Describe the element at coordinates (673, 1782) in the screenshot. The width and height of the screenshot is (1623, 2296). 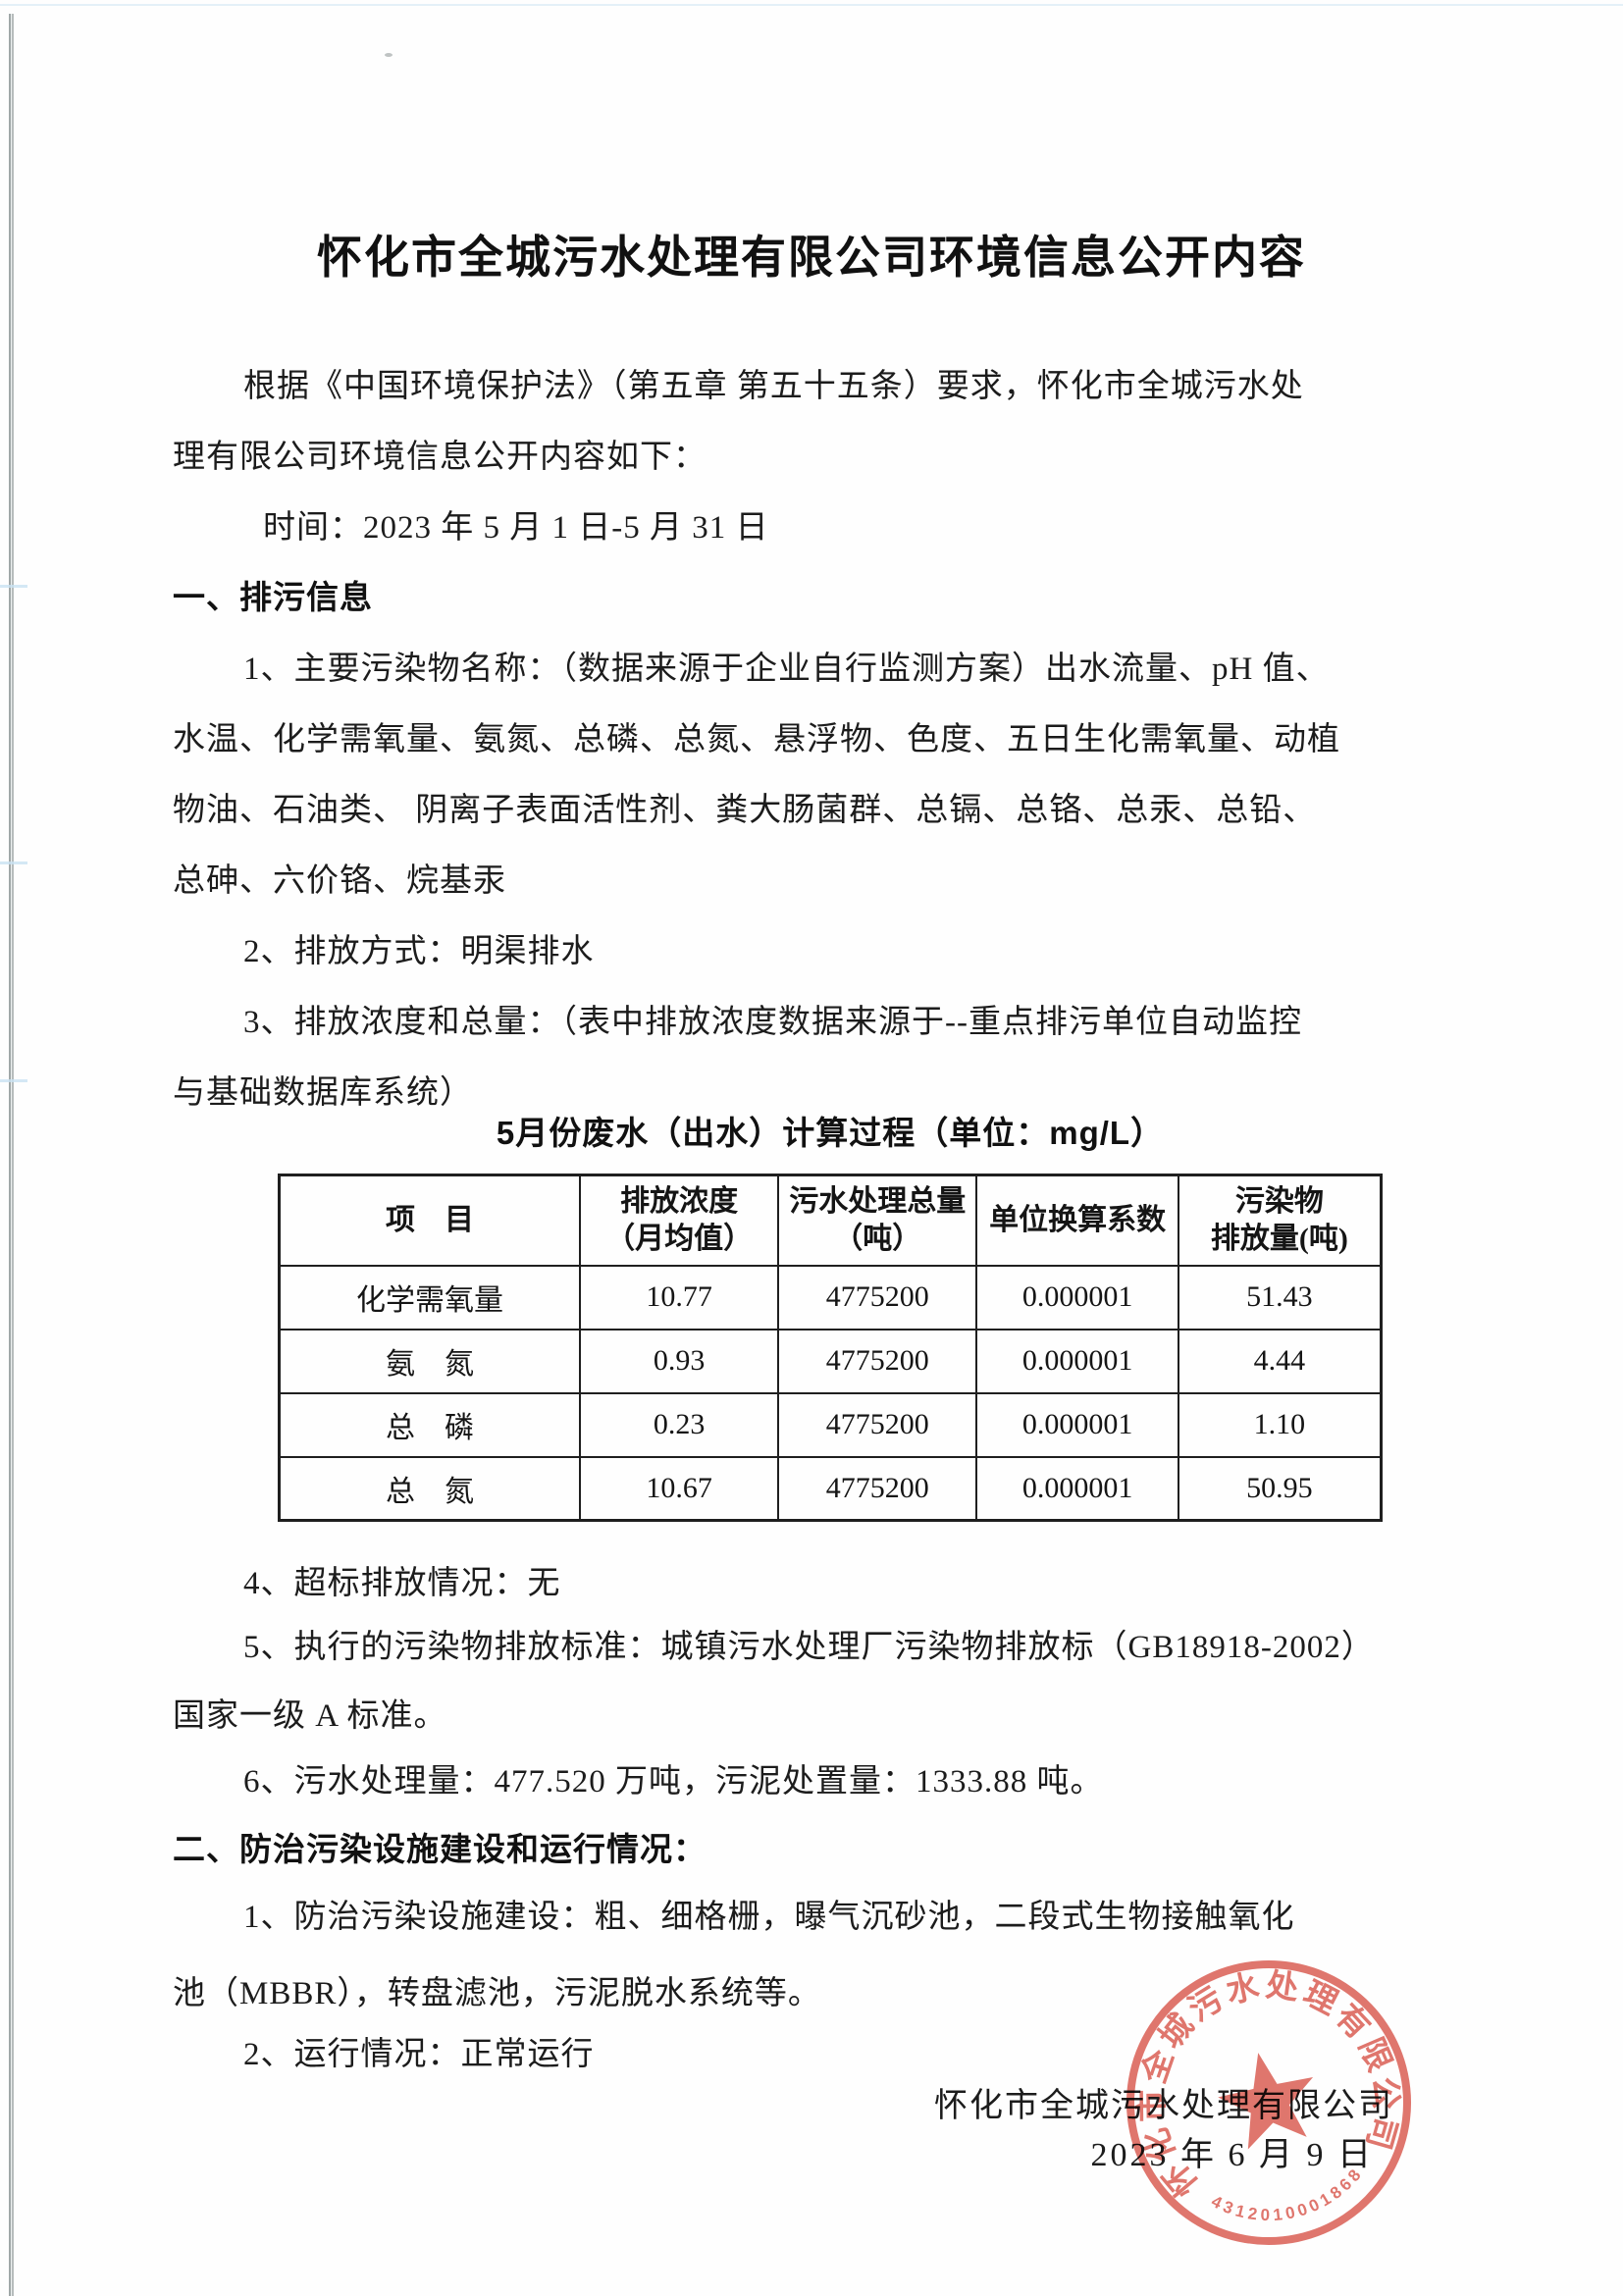
I see `treatment-volume: 6、污水处理量：477.520 万吨，污泥处置量：1333.88 吨。` at that location.